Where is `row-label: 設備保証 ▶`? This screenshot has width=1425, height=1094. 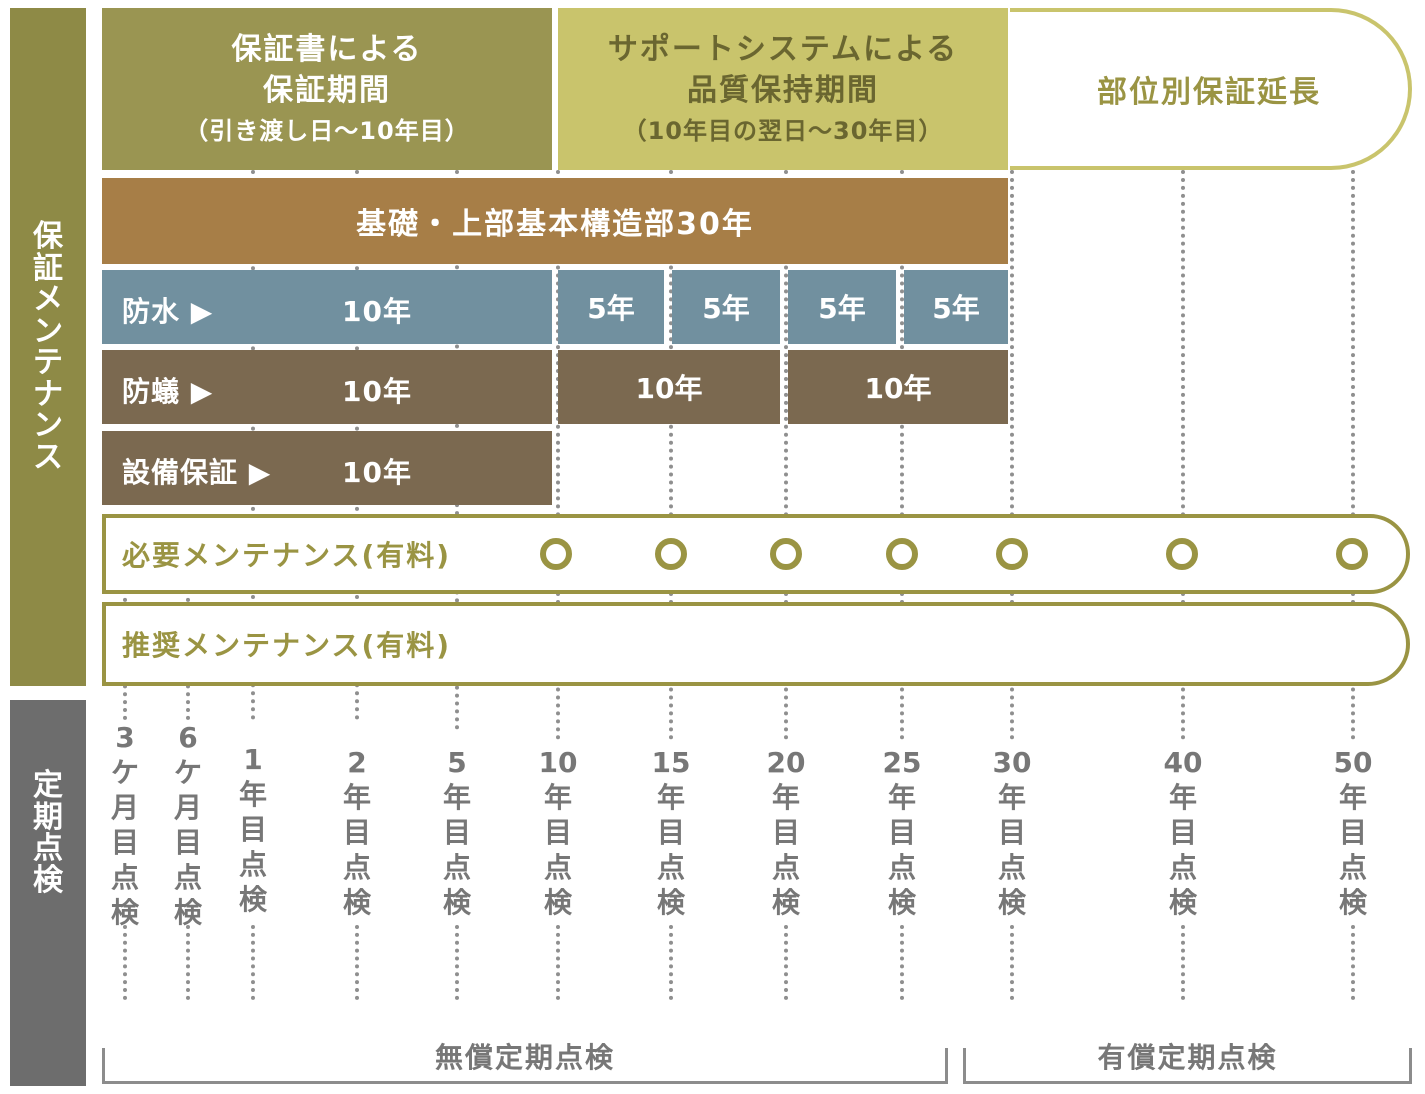
row-label: 設備保証 ▶ is located at coordinates (197, 472).